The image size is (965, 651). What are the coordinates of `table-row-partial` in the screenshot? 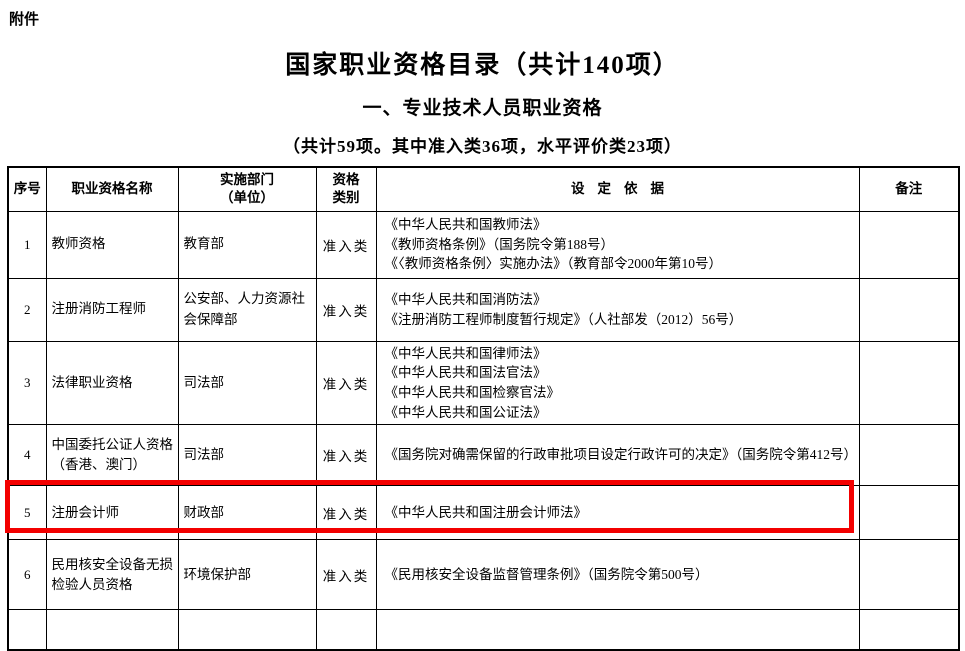 It's located at (483, 630).